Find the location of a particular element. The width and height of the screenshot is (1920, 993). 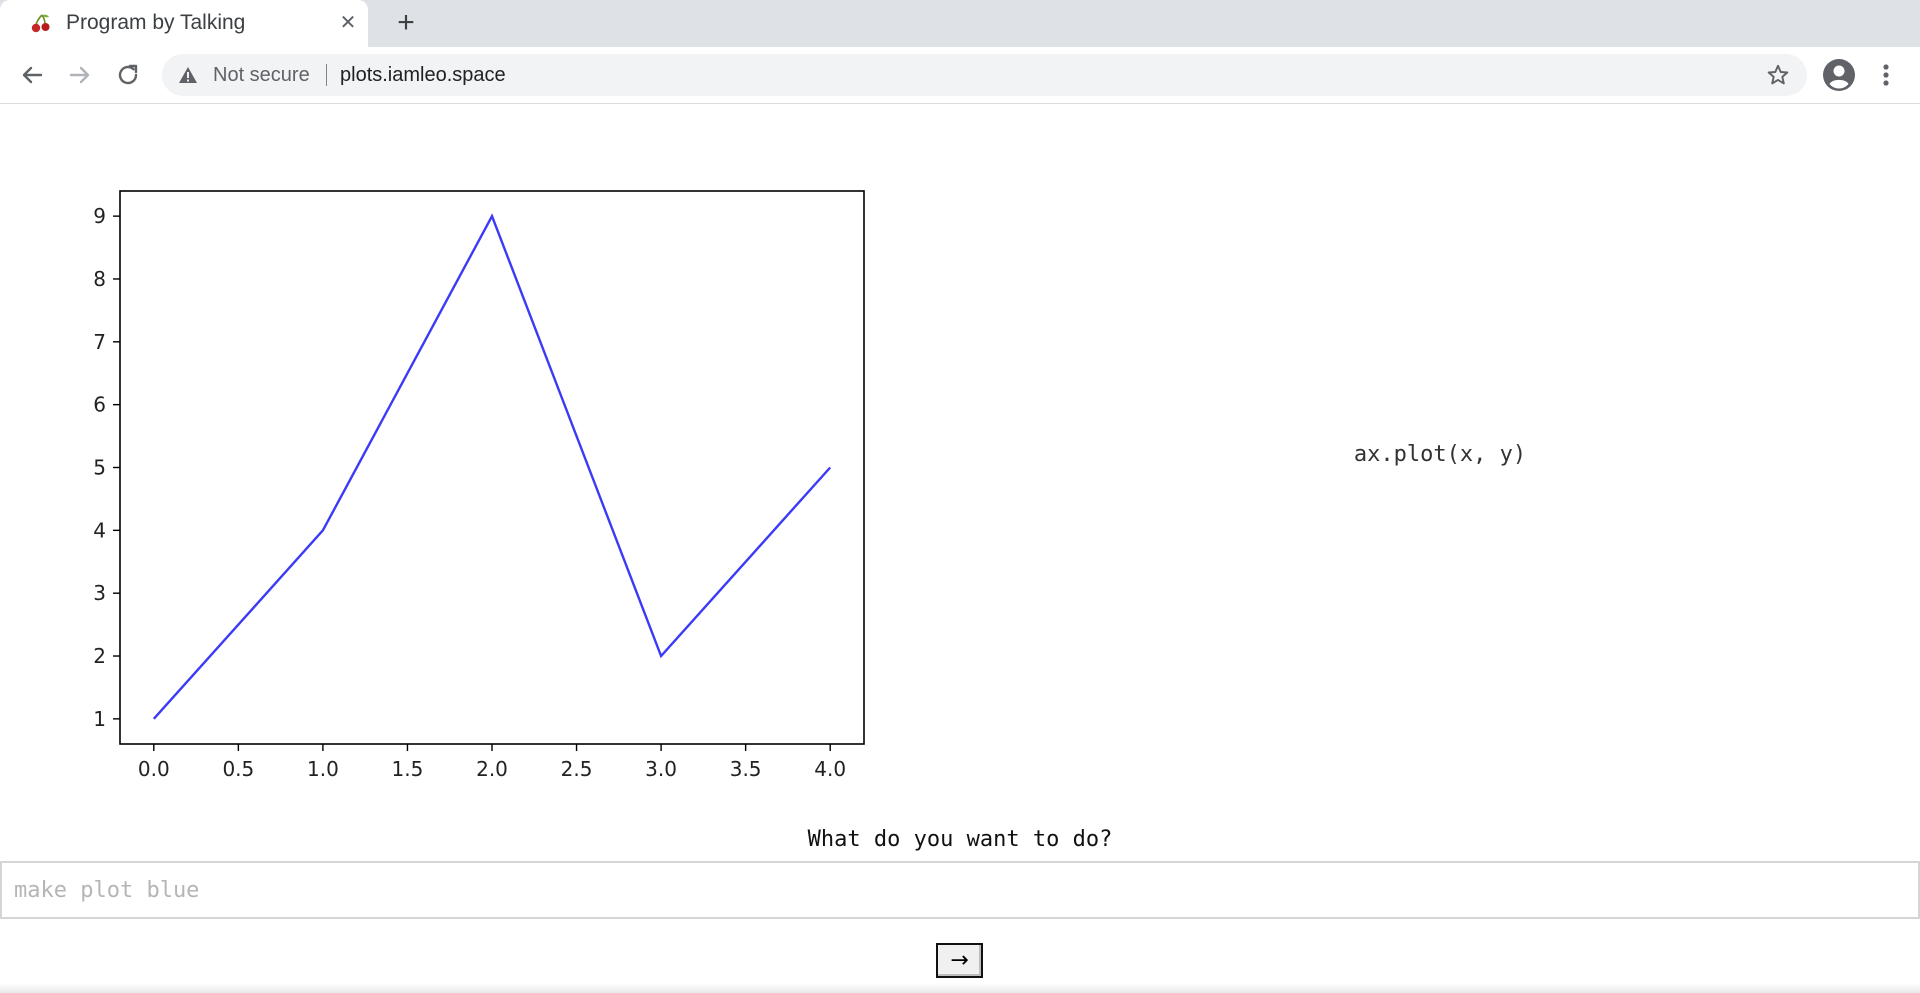

x-tick-label: 2.5 is located at coordinates (577, 769).